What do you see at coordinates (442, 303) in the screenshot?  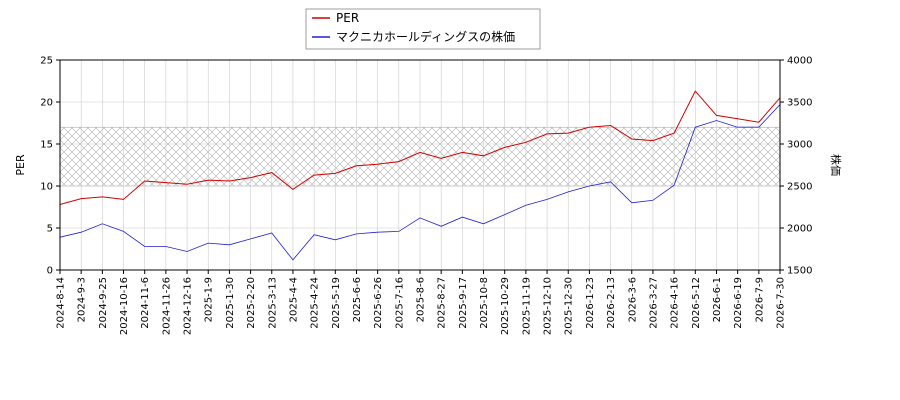 I see `x-tick-label: 2025-8-27` at bounding box center [442, 303].